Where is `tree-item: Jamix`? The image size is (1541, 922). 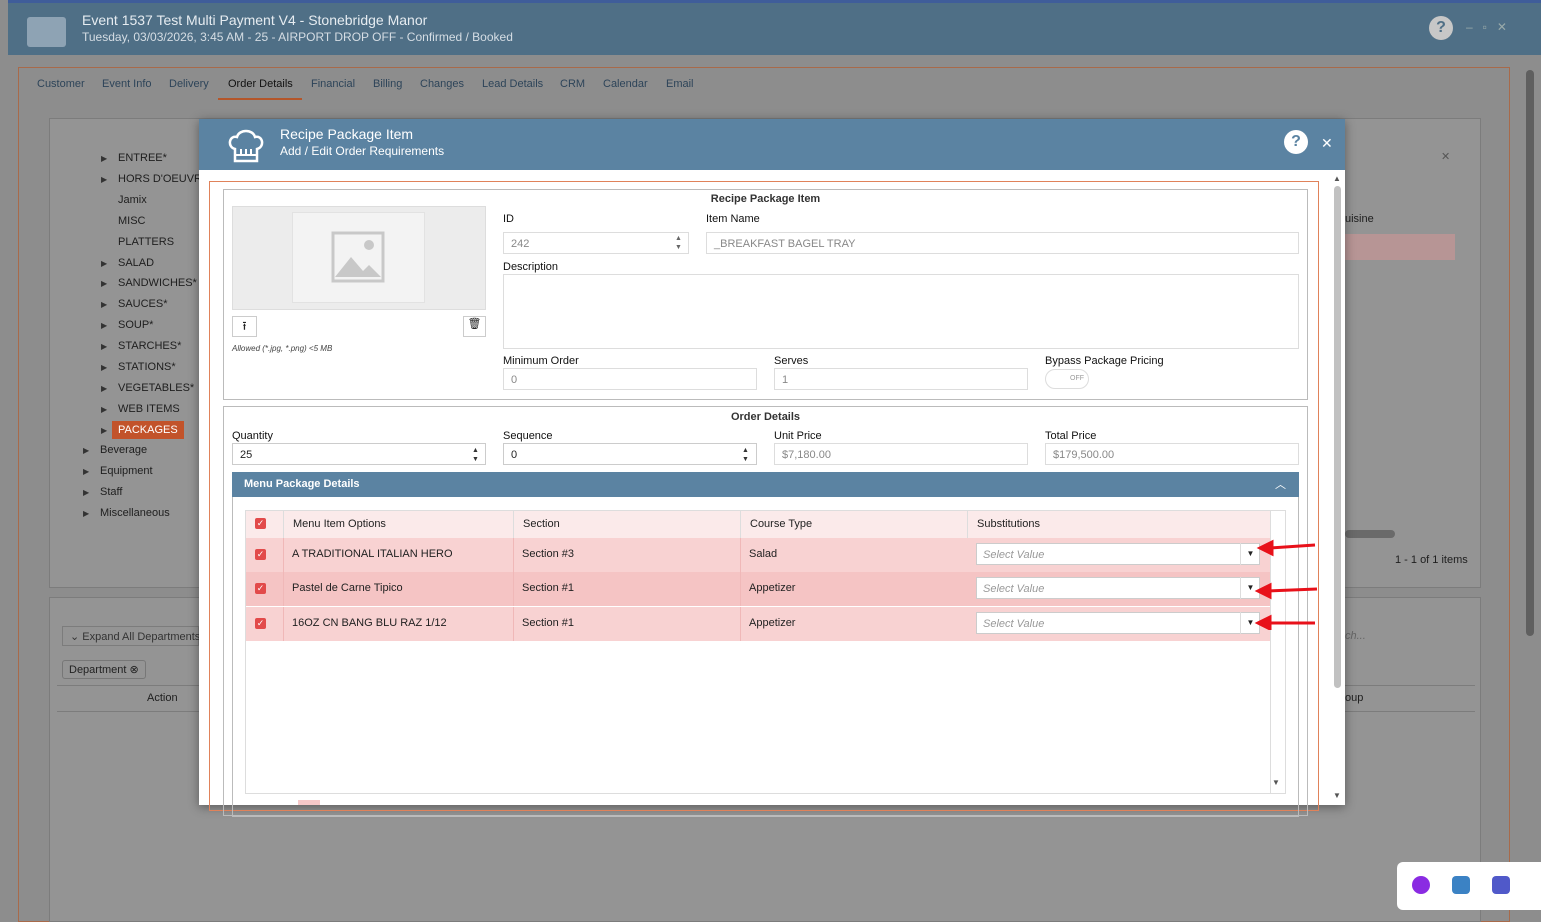 tree-item: Jamix is located at coordinates (132, 199).